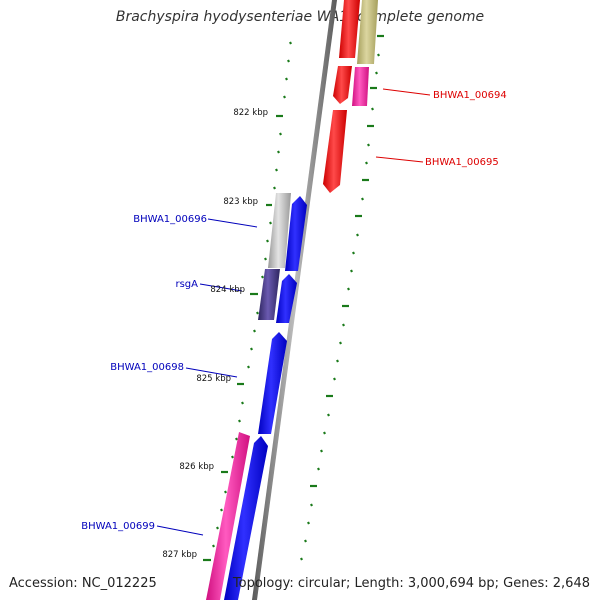 Image resolution: width=600 pixels, height=600 pixels. Describe the element at coordinates (462, 162) in the screenshot. I see `gene-label-bhwa1-00695: BHWA1_00695` at that location.